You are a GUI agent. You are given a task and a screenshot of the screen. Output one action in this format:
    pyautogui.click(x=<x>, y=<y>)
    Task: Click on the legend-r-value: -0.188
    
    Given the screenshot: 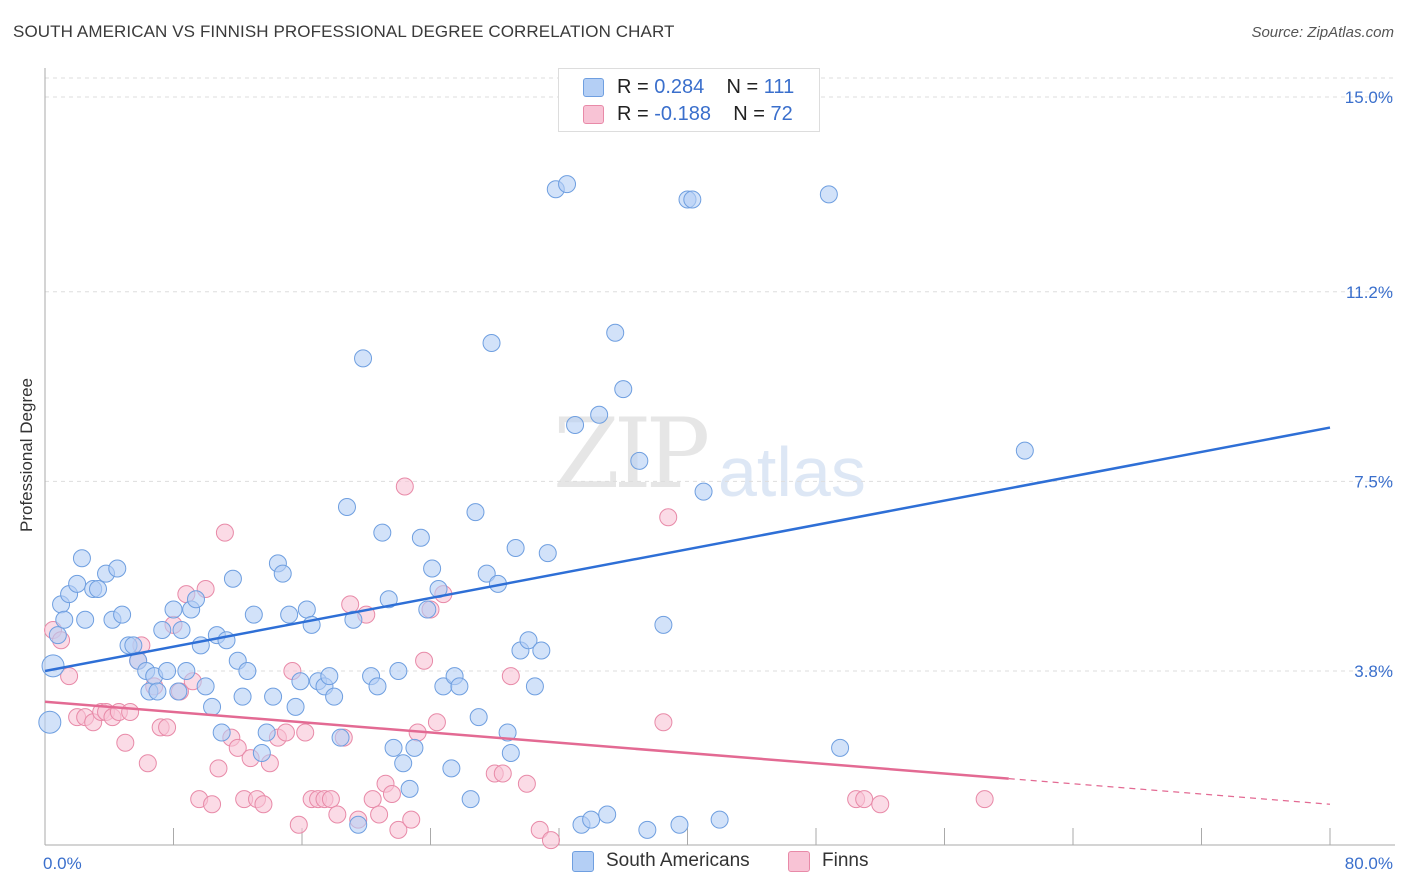 What is the action you would take?
    pyautogui.click(x=682, y=113)
    